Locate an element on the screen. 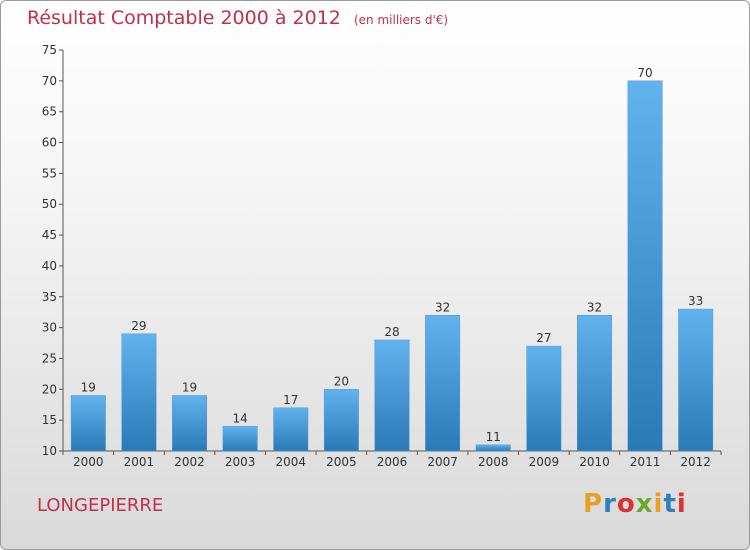 Image resolution: width=750 pixels, height=550 pixels. y-tick-label: 75 is located at coordinates (49, 50).